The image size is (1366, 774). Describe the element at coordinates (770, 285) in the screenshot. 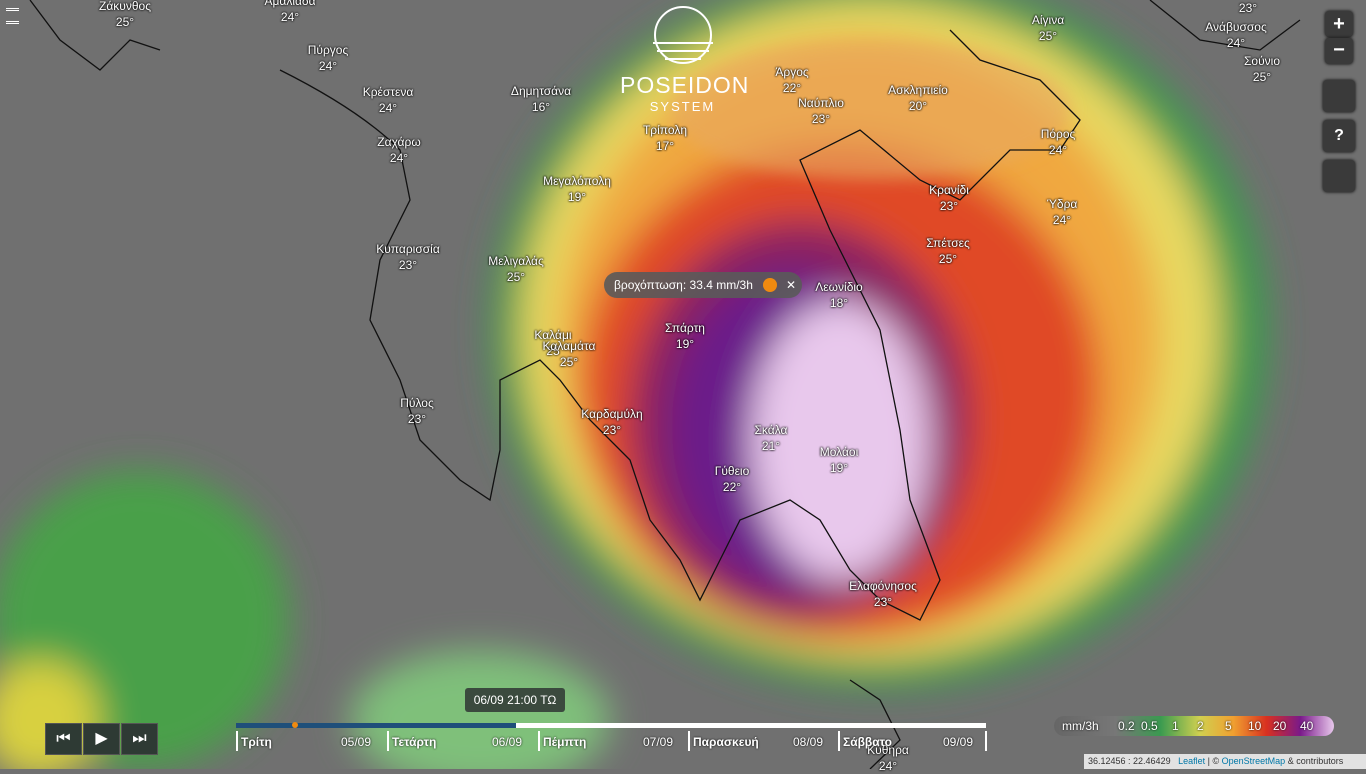

I see `expand-icon` at that location.